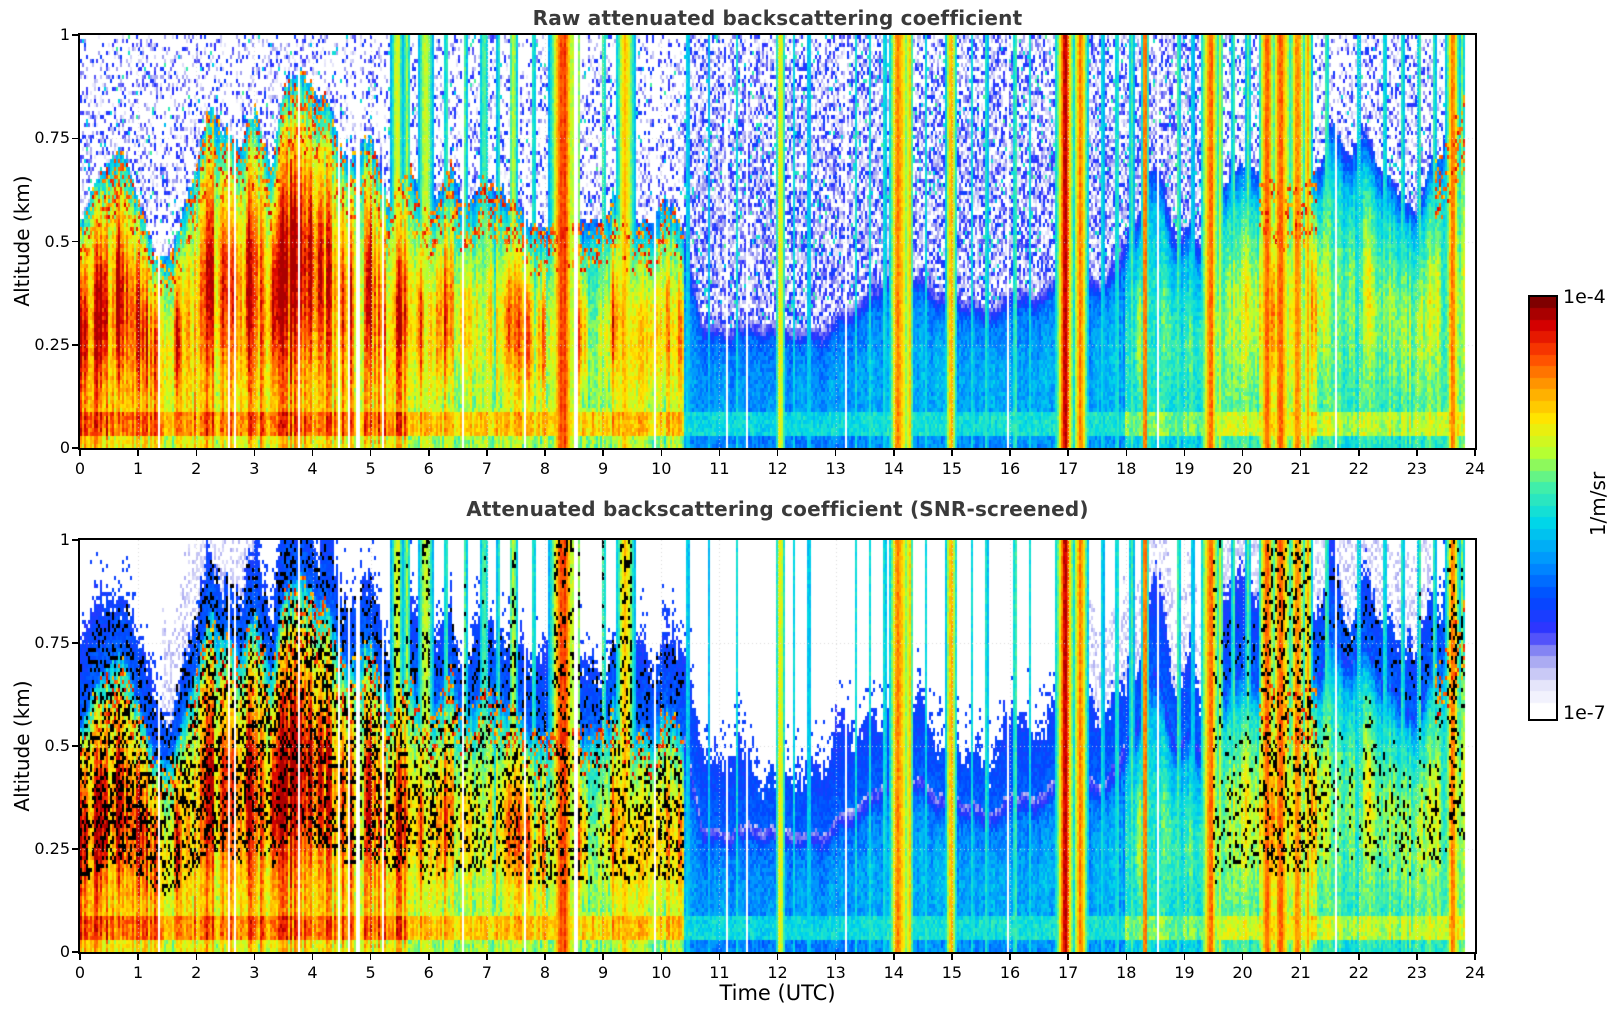 The height and width of the screenshot is (1020, 1621). I want to click on x-tick-label: 20, so click(1242, 468).